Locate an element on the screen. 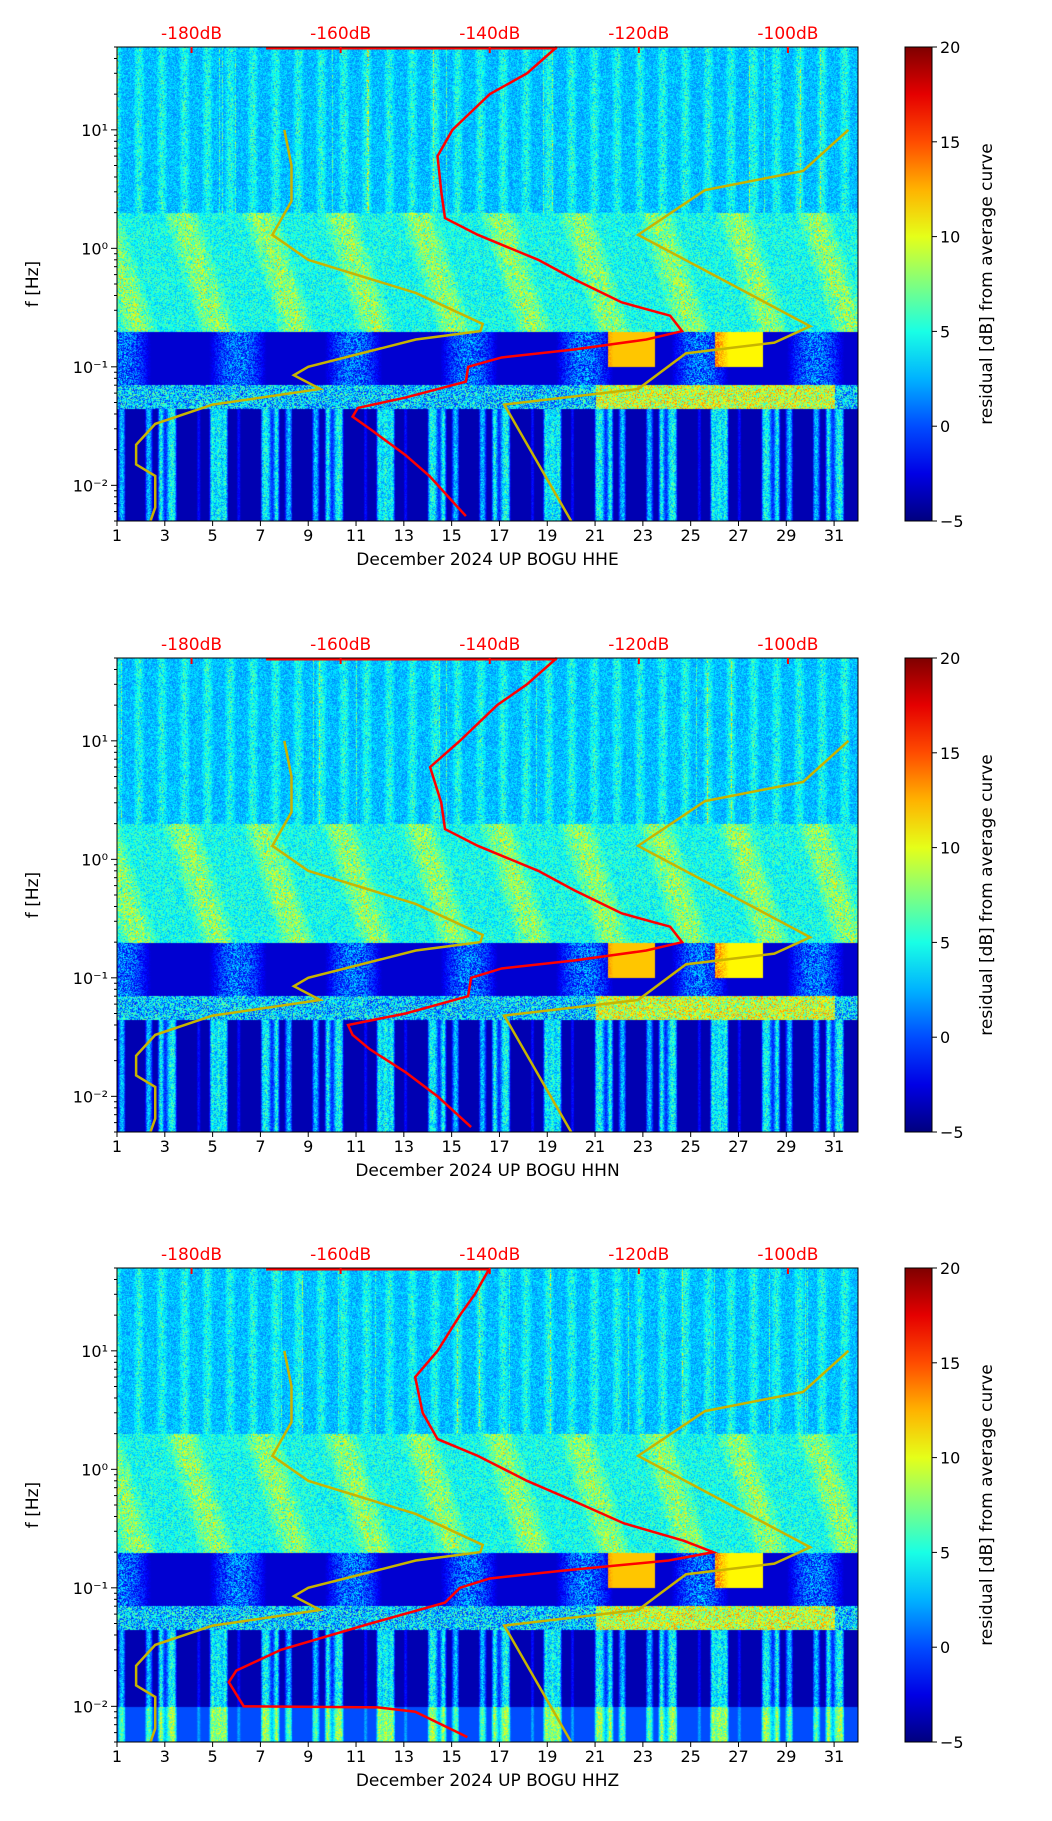 The image size is (1052, 1821). x-axis-label: December 2024 UP BOGU HHN is located at coordinates (487, 1171).